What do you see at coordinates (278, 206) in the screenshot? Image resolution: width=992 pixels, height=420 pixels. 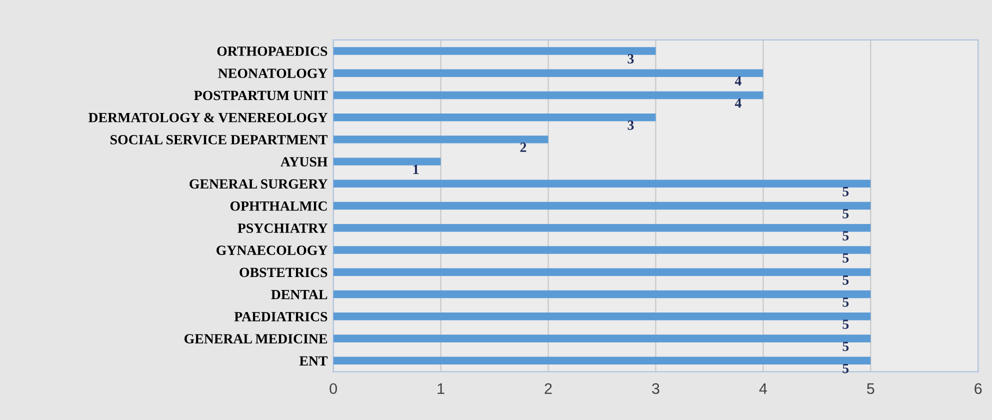 I see `y-tick-label: OPHTHALMIC` at bounding box center [278, 206].